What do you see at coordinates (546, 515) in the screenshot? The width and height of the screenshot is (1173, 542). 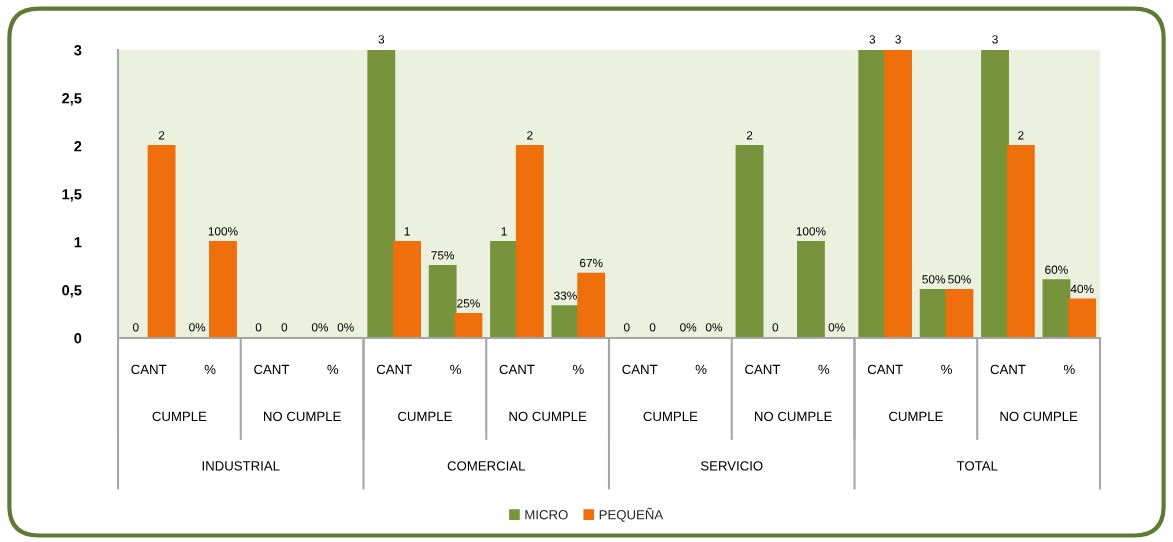 I see `legend-label: MICRO` at bounding box center [546, 515].